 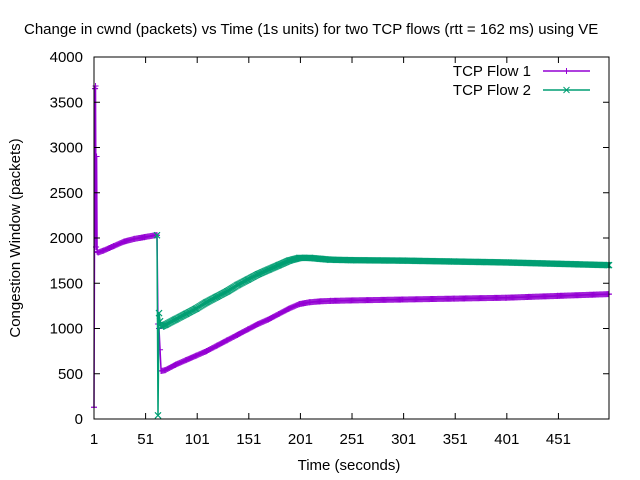 I want to click on y-tick-label: 1500, so click(x=66, y=283).